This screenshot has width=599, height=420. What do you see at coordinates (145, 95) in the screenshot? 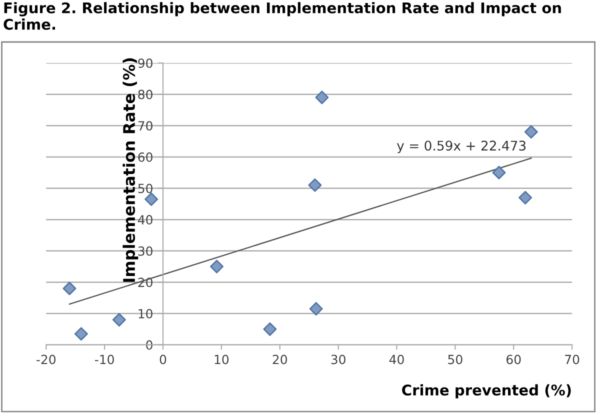
I see `y-tick-label: 80` at bounding box center [145, 95].